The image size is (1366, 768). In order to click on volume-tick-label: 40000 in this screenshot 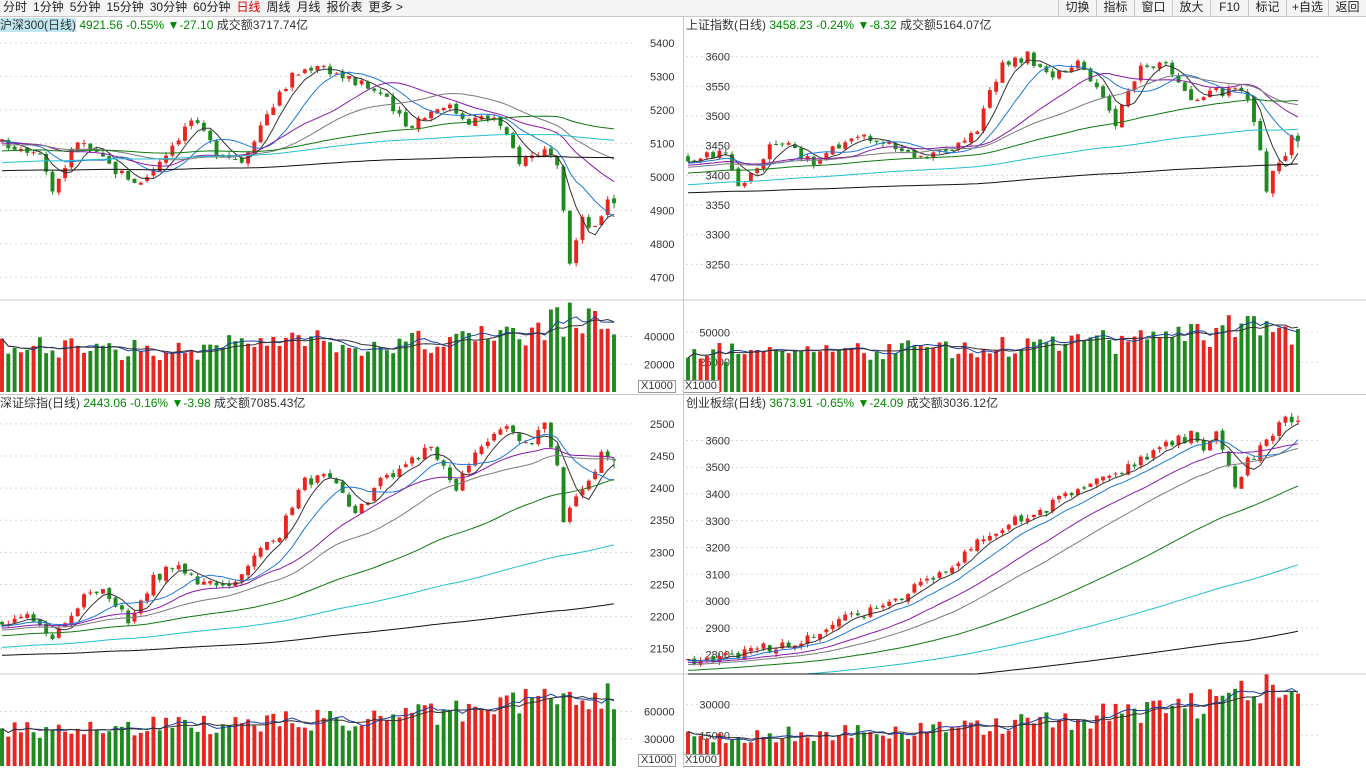, I will do `click(659, 338)`.